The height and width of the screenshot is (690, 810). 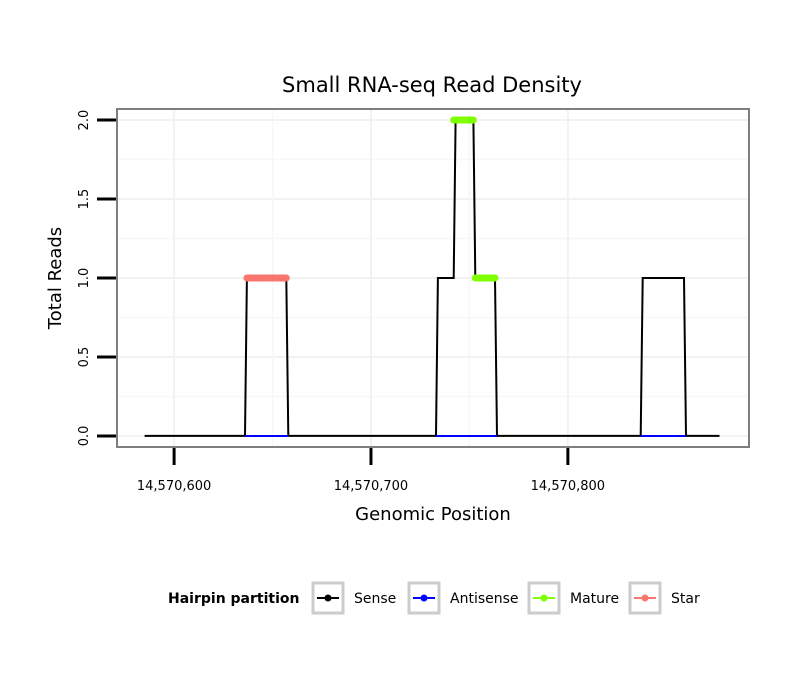 I want to click on x-tick-label: 14,570,600, so click(x=174, y=486).